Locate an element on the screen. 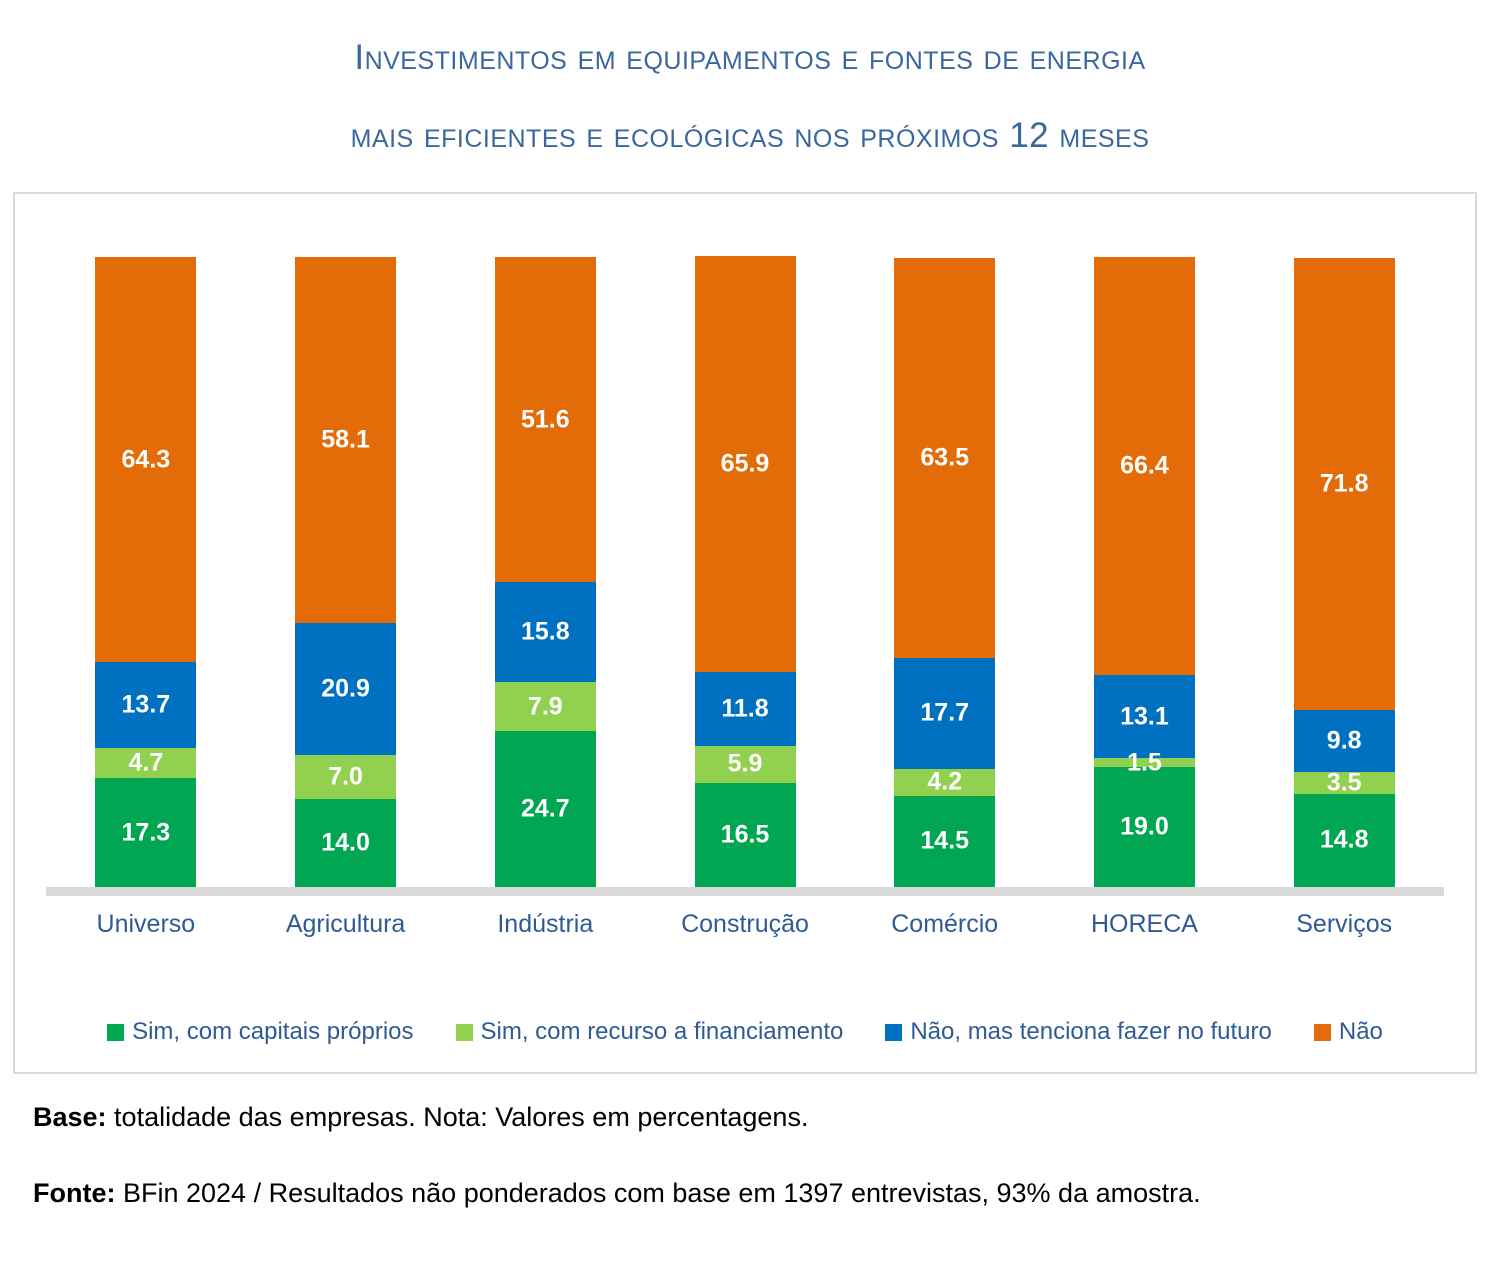  bar-segment: 20.9 is located at coordinates (346, 689).